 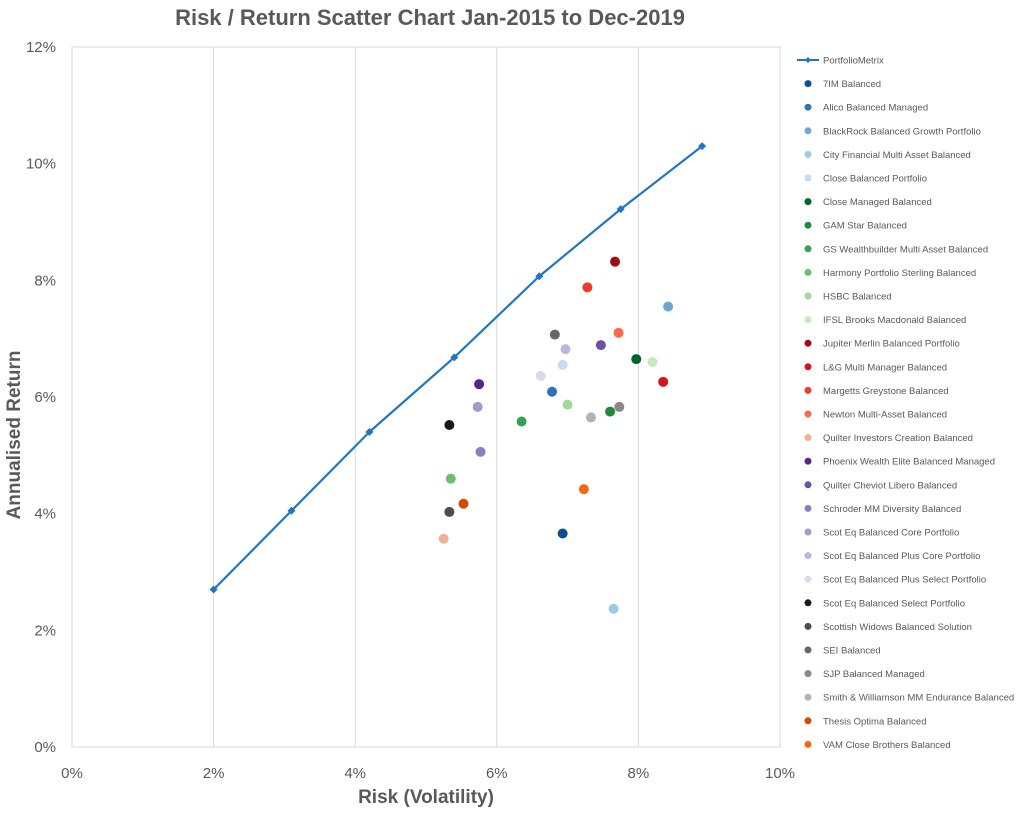 I want to click on legend-label: Margetts Greystone Balanced, so click(x=886, y=391).